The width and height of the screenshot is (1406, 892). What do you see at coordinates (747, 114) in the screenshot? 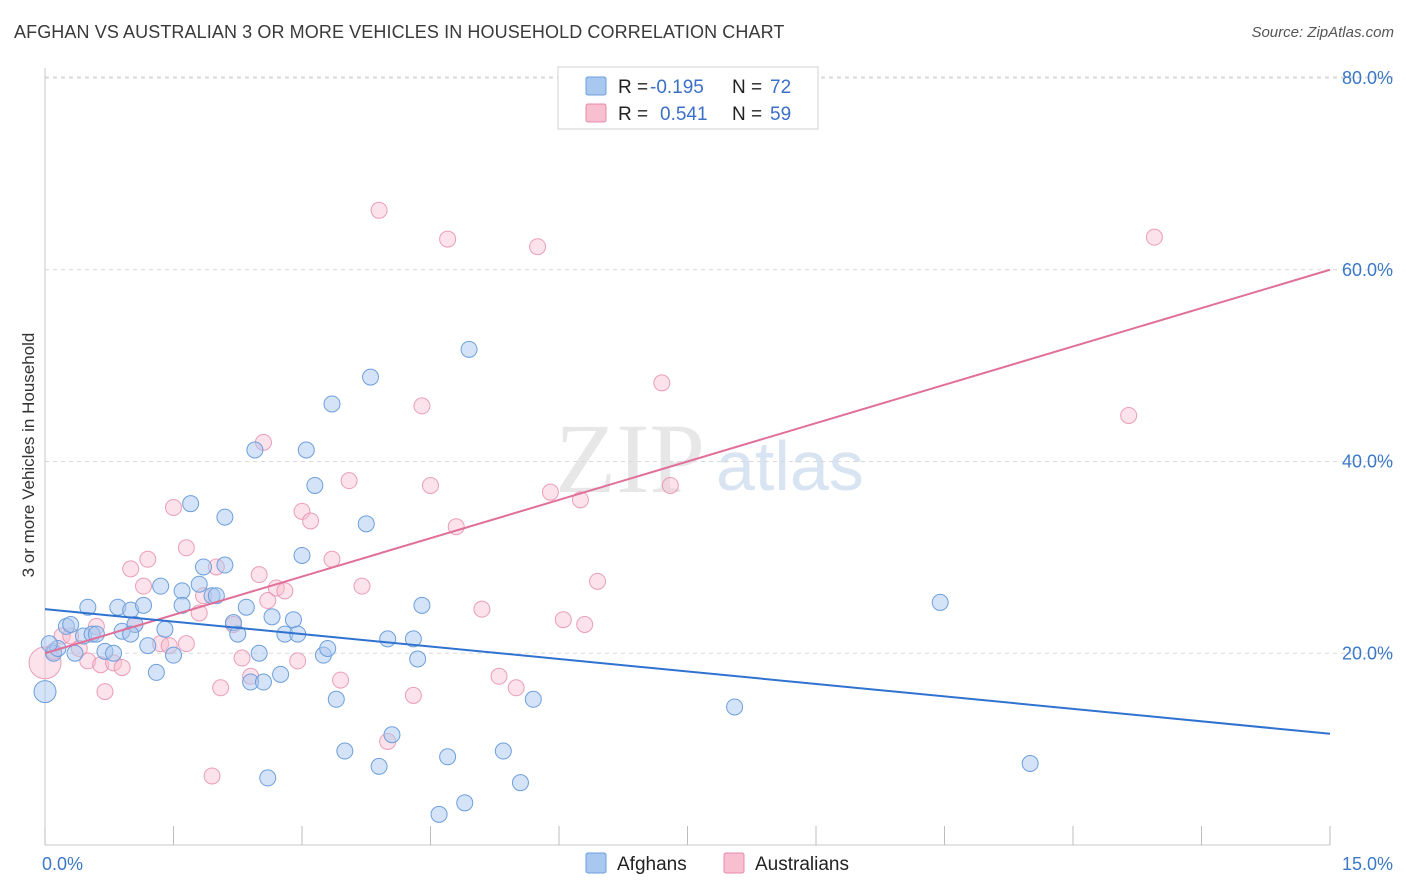
I see `australians-n-label: N =` at bounding box center [747, 114].